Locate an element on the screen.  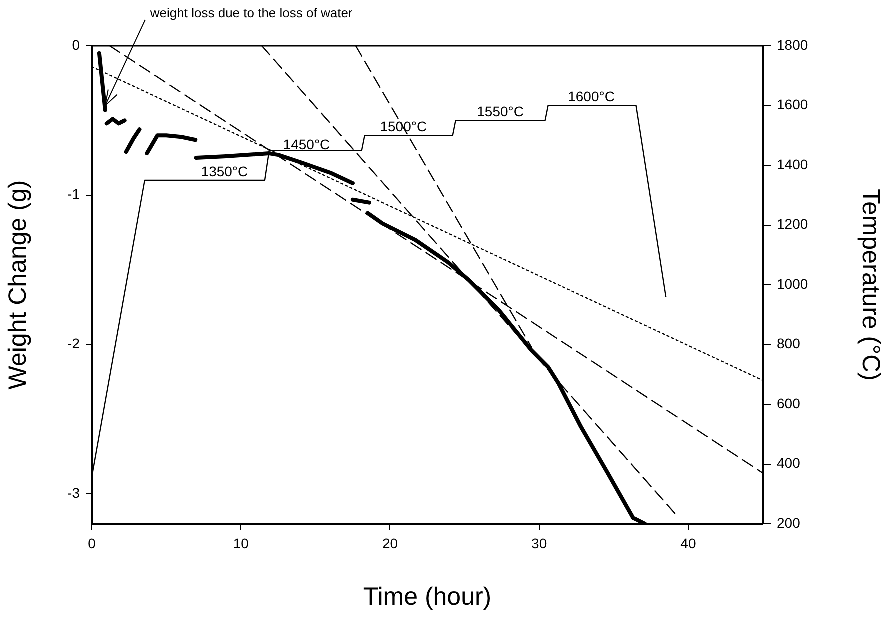
y2-tick-label: 600 is located at coordinates (789, 403).